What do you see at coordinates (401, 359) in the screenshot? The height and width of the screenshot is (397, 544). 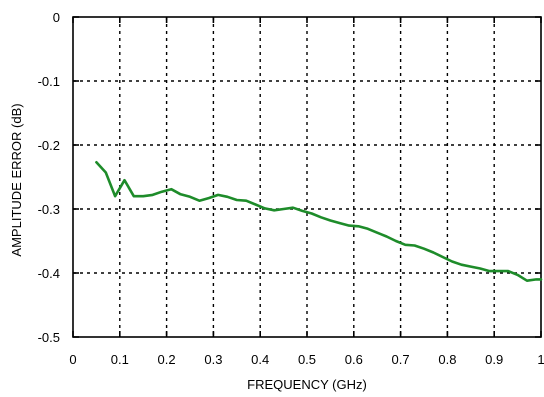 I see `x-tick-label: 0.7` at bounding box center [401, 359].